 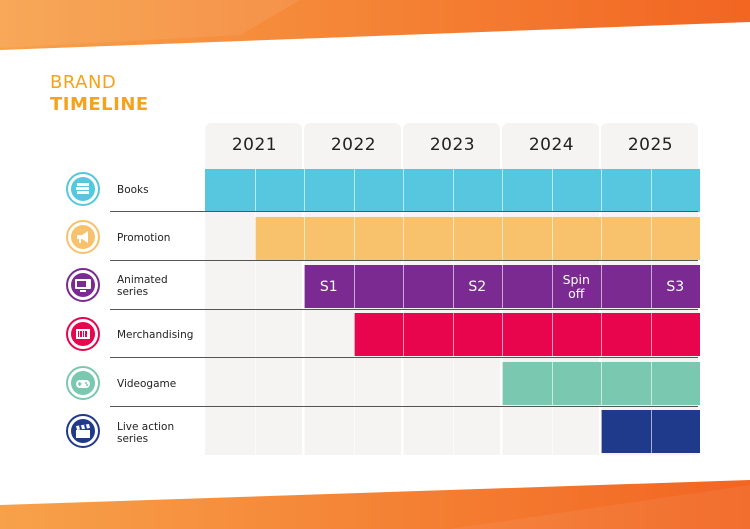 I want to click on page-title: BRAND TIMELINE, so click(x=99, y=94).